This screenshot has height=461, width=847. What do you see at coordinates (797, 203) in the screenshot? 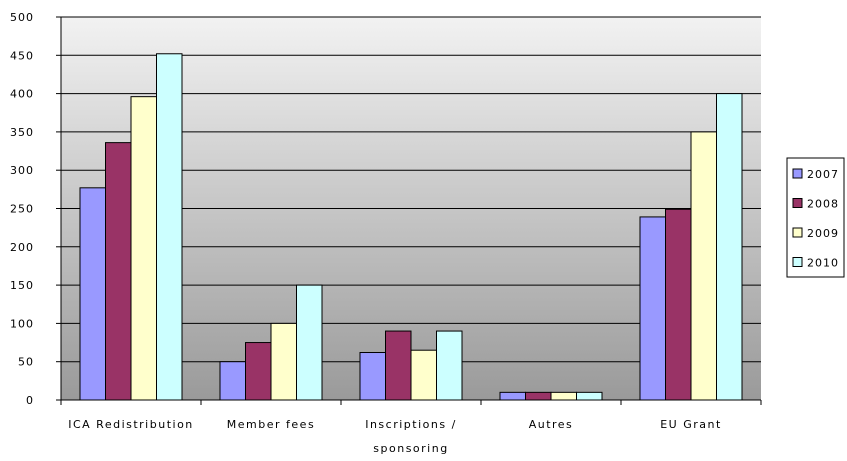
I see `legend-swatch-2008` at bounding box center [797, 203].